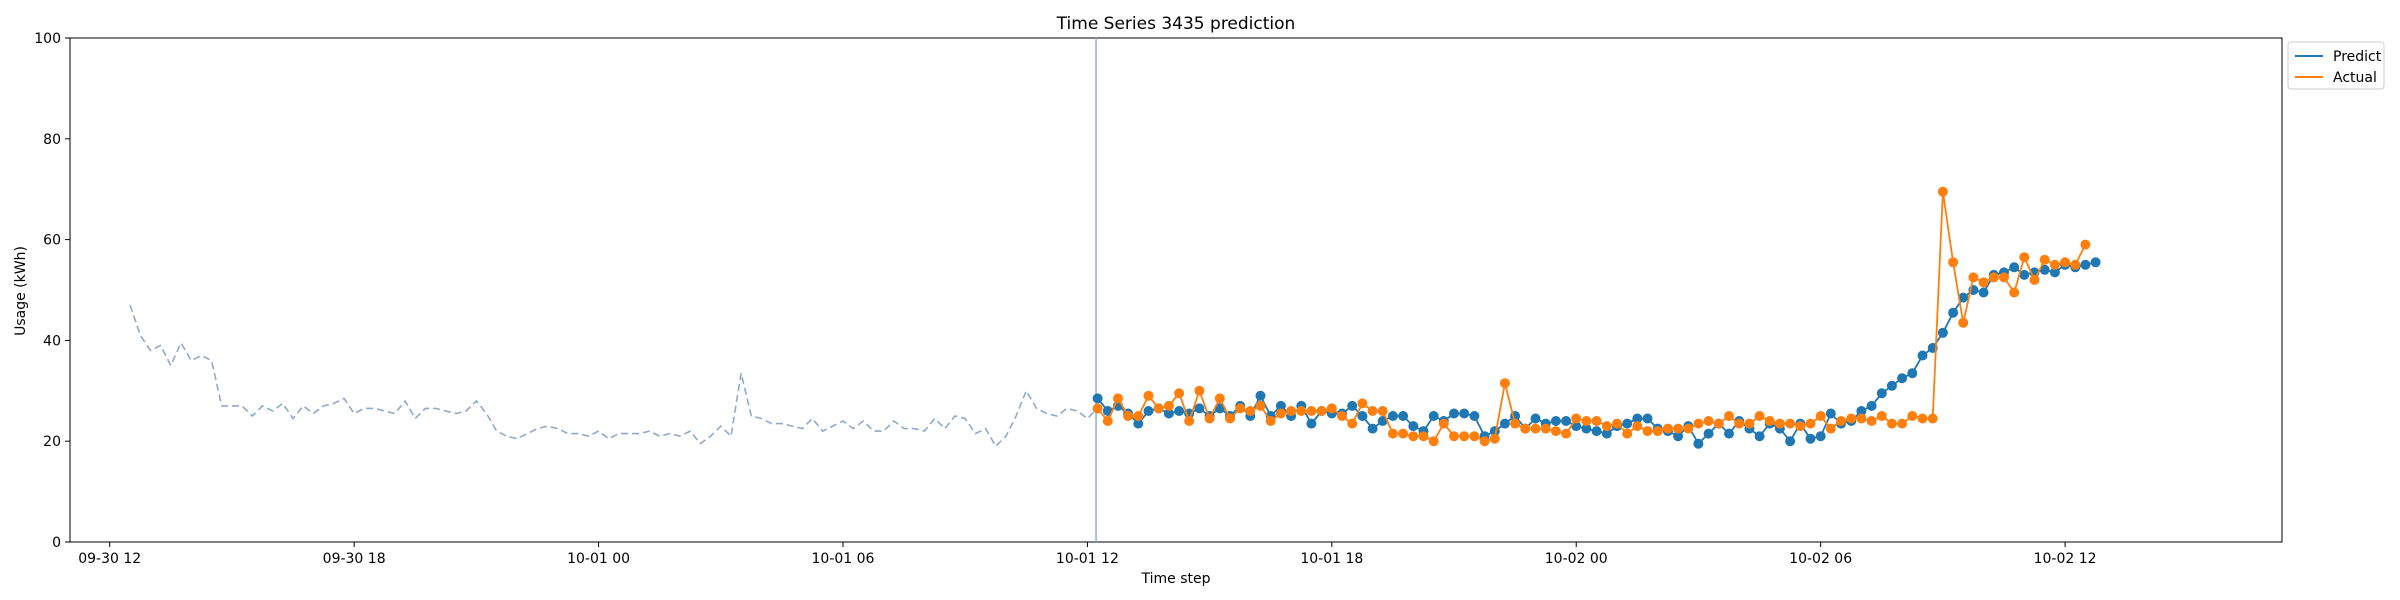 Image resolution: width=2400 pixels, height=600 pixels. Describe the element at coordinates (2355, 78) in the screenshot. I see `legend-label-actual: Actual` at that location.